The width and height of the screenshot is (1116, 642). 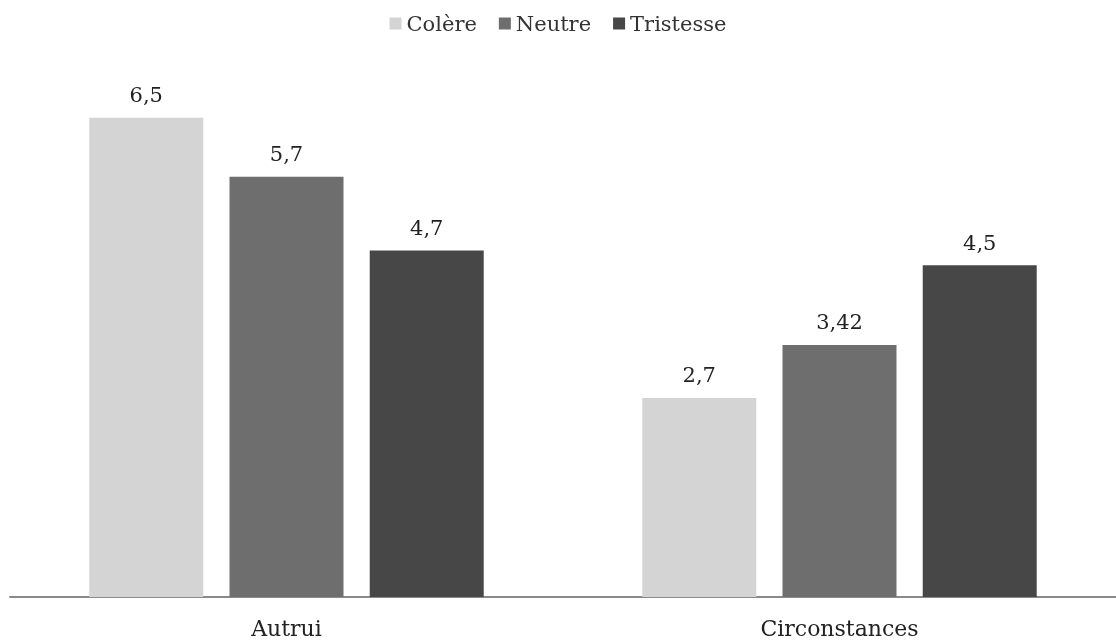 I want to click on x-tick-label: Circonstances, so click(x=839, y=628).